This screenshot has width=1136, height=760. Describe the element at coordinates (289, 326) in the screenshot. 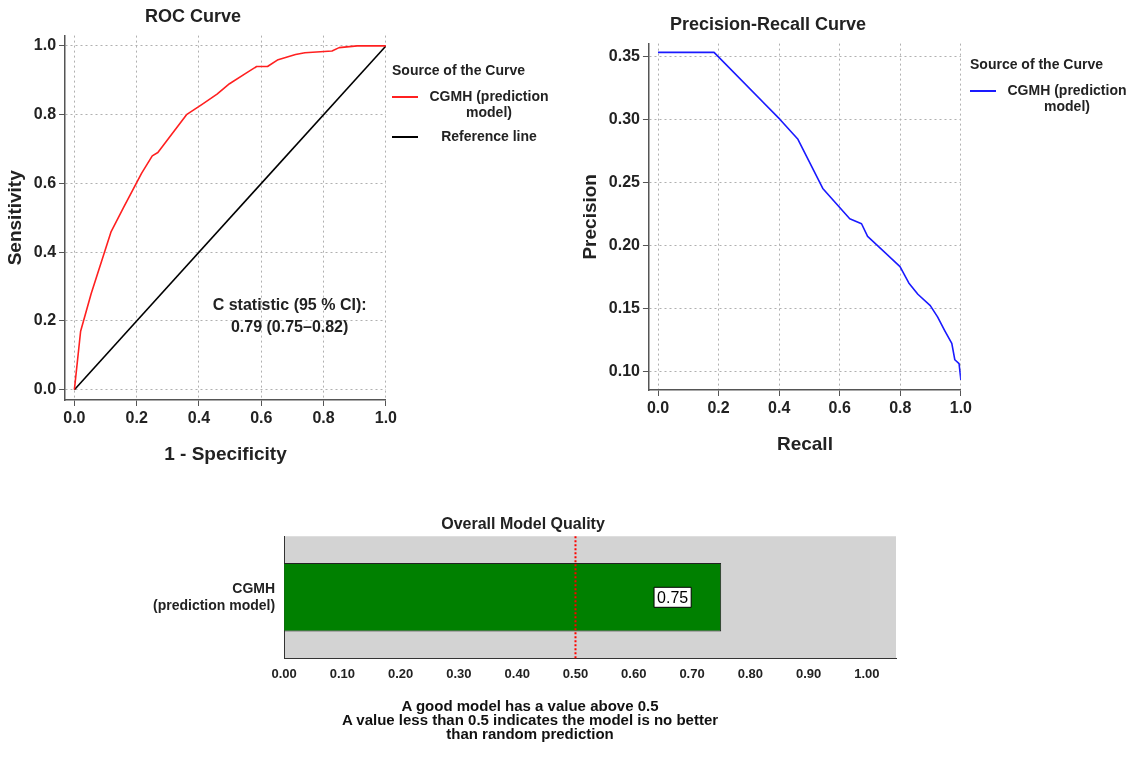

I see `annotation: 0.79 (0.75–0.82)` at that location.